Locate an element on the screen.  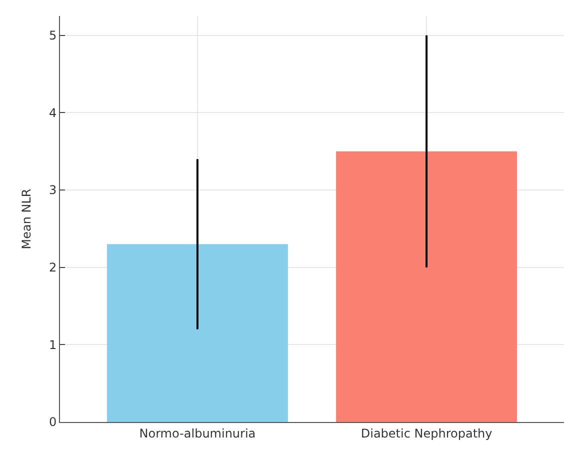
y-tick-label: 2 is located at coordinates (52, 267).